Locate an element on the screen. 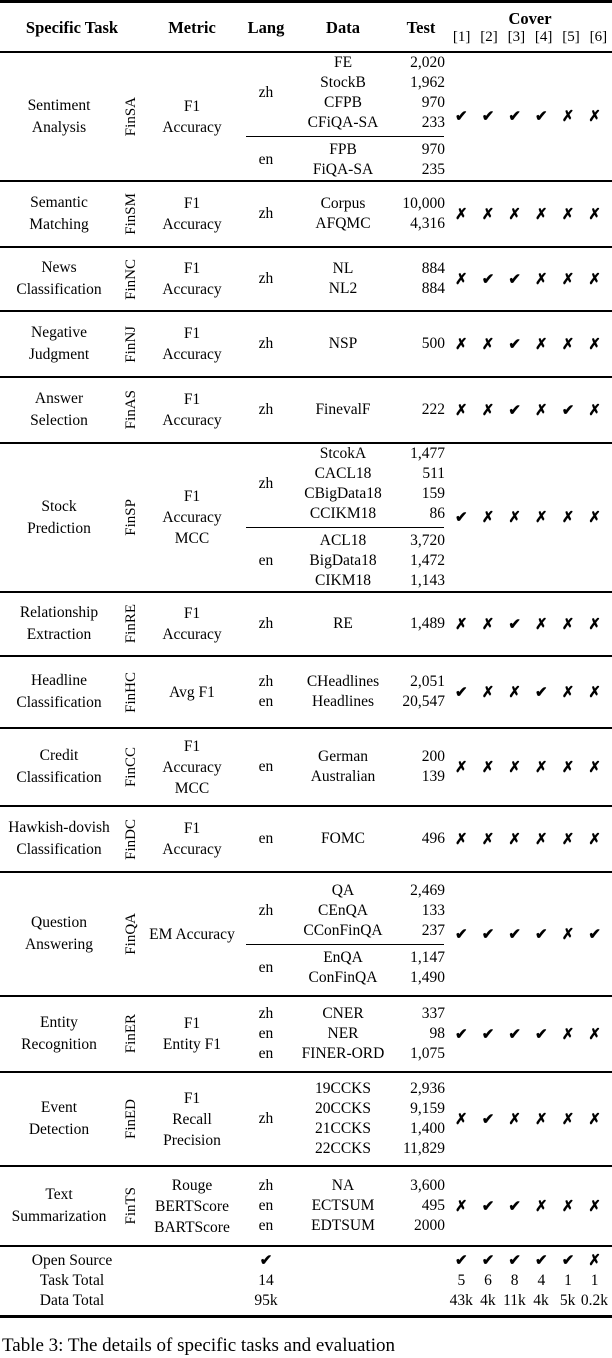 The height and width of the screenshot is (1358, 612). metric-value: Recall is located at coordinates (192, 1119).